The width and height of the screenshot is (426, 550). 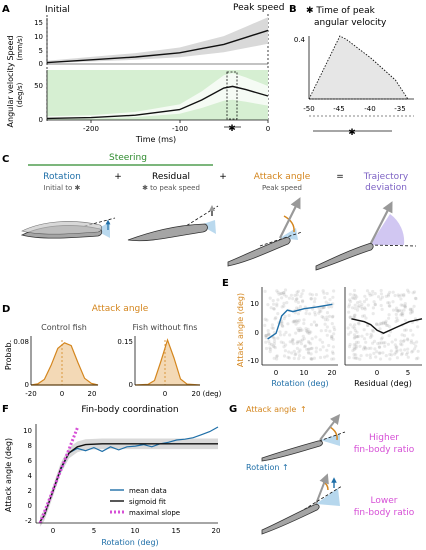 What do you see at coordinates (265, 232) in the screenshot?
I see `fish-attack-illustration` at bounding box center [265, 232].